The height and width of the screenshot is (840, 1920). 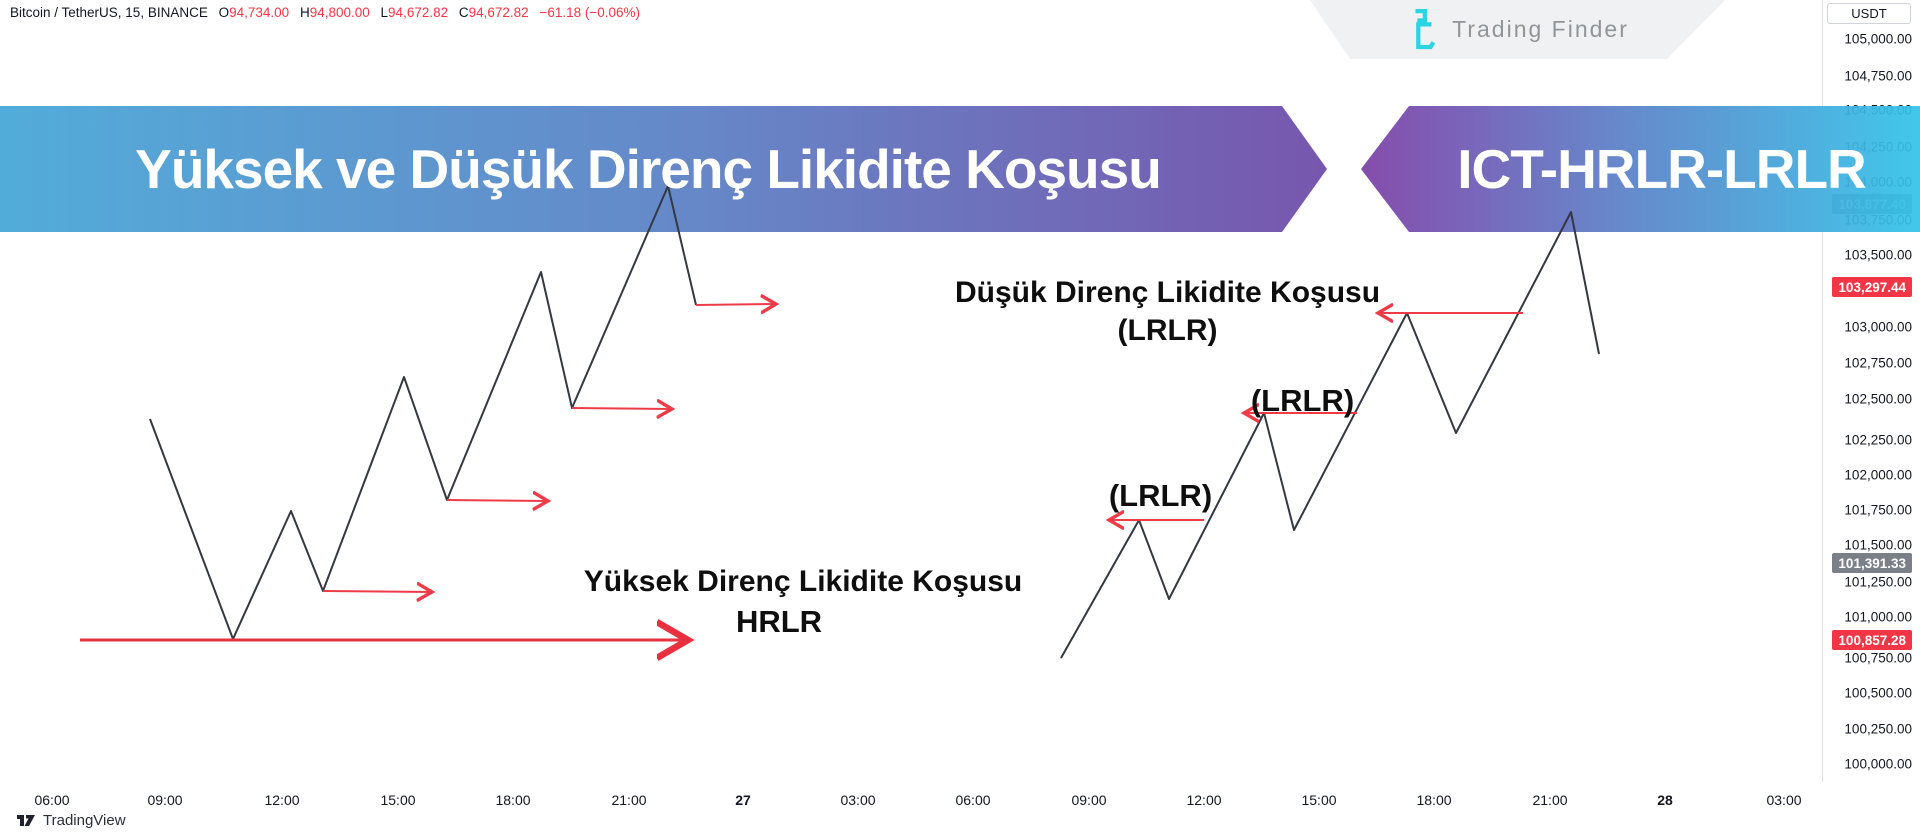 What do you see at coordinates (1869, 13) in the screenshot?
I see `currency-toggle-button: USDT` at bounding box center [1869, 13].